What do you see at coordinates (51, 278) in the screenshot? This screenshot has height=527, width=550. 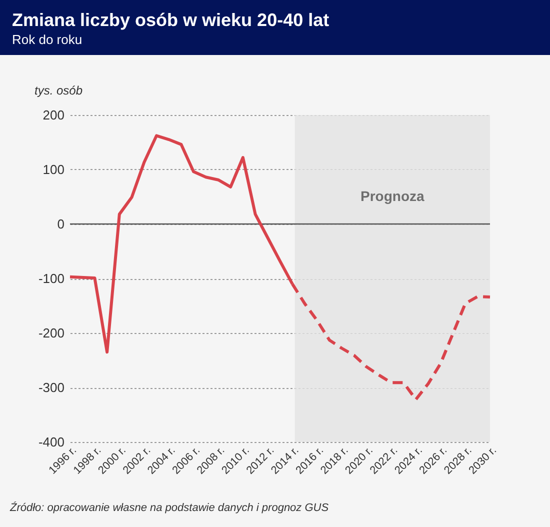 I see `y-tick-label: -100` at bounding box center [51, 278].